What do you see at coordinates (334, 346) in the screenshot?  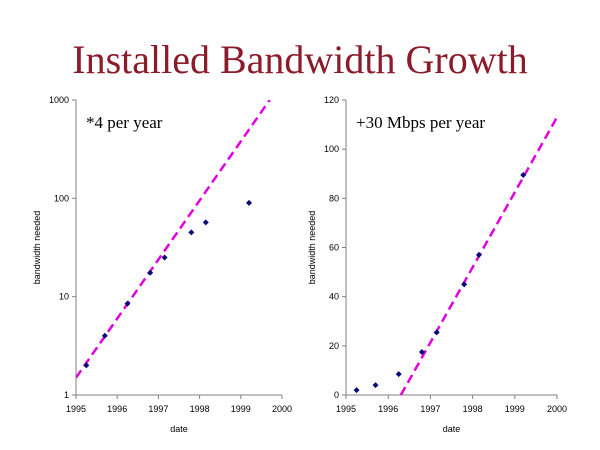 I see `y-tick-label: 20` at bounding box center [334, 346].